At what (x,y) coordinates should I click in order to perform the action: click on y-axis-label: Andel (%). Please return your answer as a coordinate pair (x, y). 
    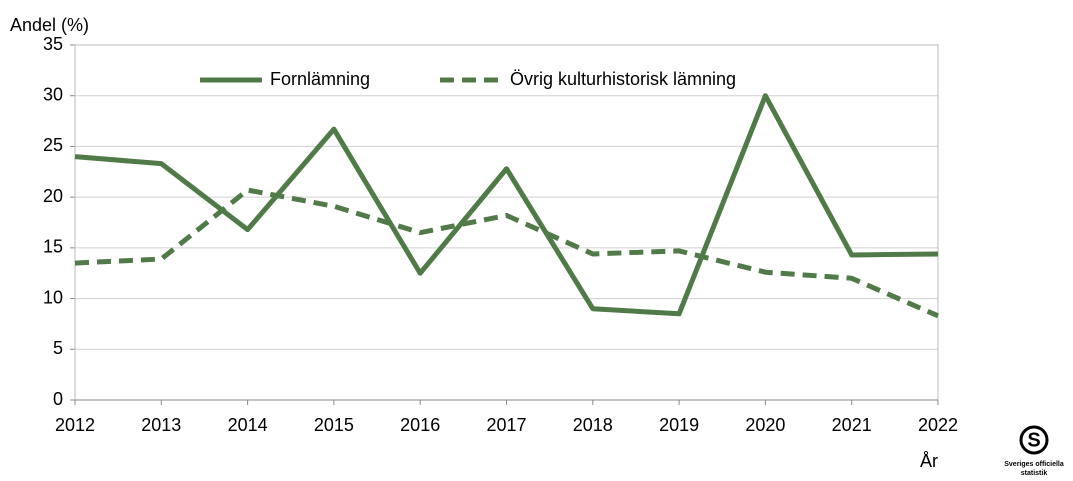
    Looking at the image, I should click on (49, 25).